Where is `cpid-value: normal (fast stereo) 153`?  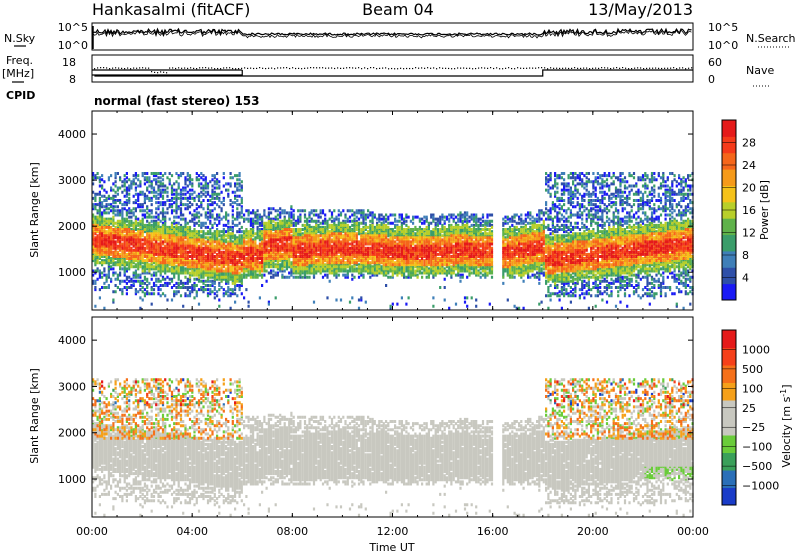
cpid-value: normal (fast stereo) 153 is located at coordinates (177, 101).